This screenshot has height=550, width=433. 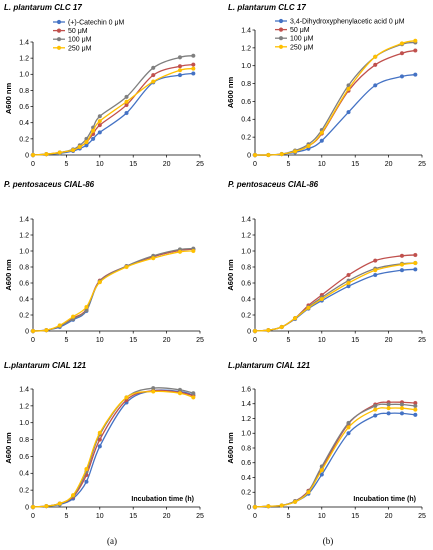 I want to click on chart-title: L.plantarum CIAL 121, so click(x=269, y=365).